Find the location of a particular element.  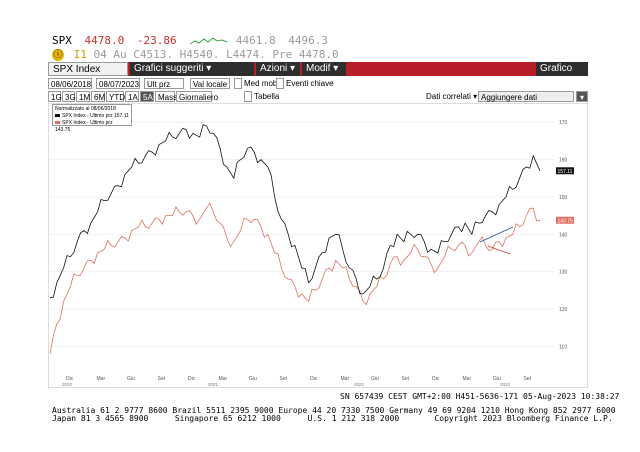

trend-annotation-line-red is located at coordinates (499, 250).